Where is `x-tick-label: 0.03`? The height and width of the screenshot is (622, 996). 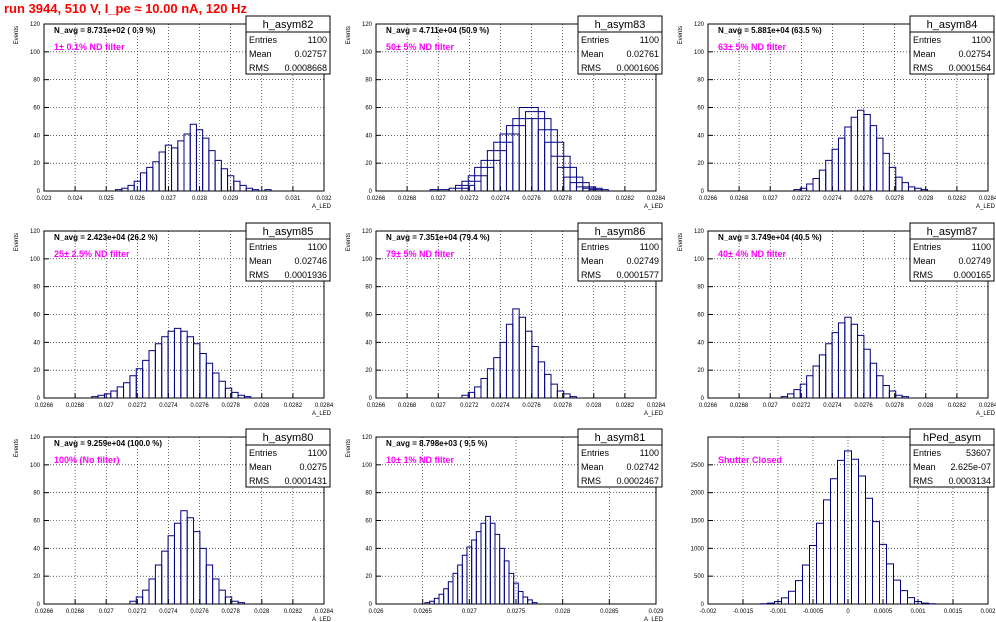
x-tick-label: 0.03 is located at coordinates (262, 199).